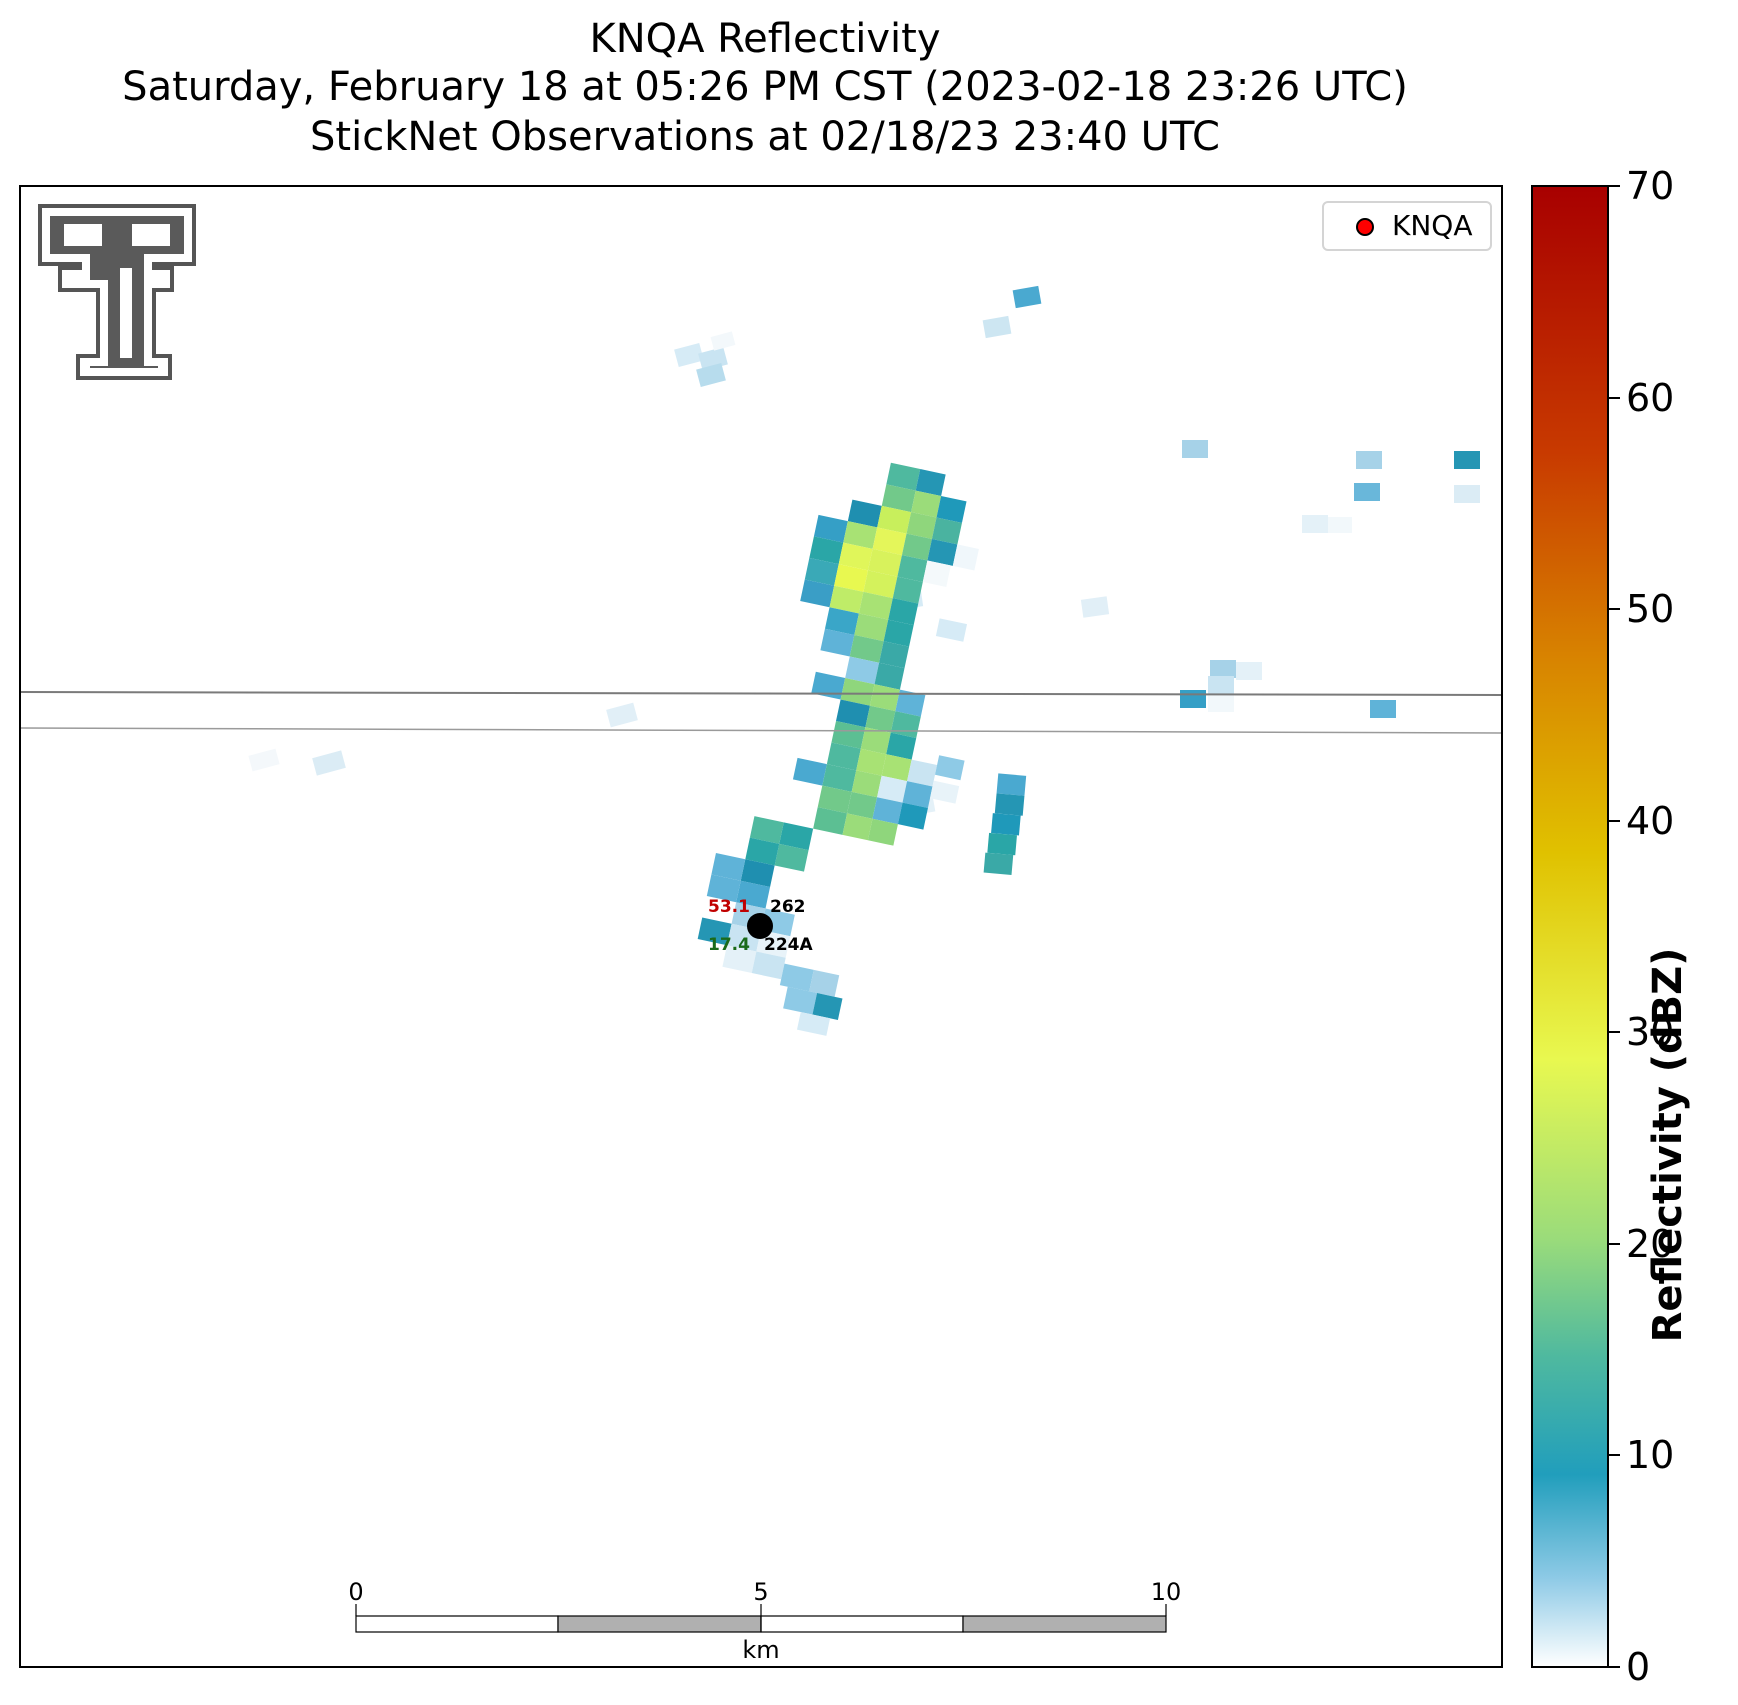  Describe the element at coordinates (1650, 186) in the screenshot. I see `colorbar-tick-70: 70` at that location.